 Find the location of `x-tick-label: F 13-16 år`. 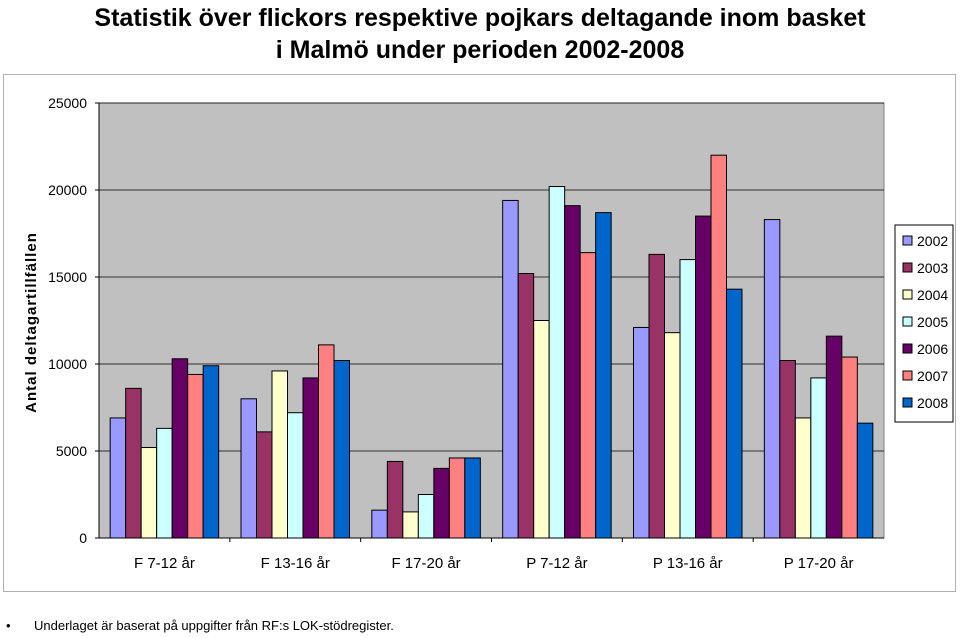

x-tick-label: F 13-16 år is located at coordinates (295, 563).